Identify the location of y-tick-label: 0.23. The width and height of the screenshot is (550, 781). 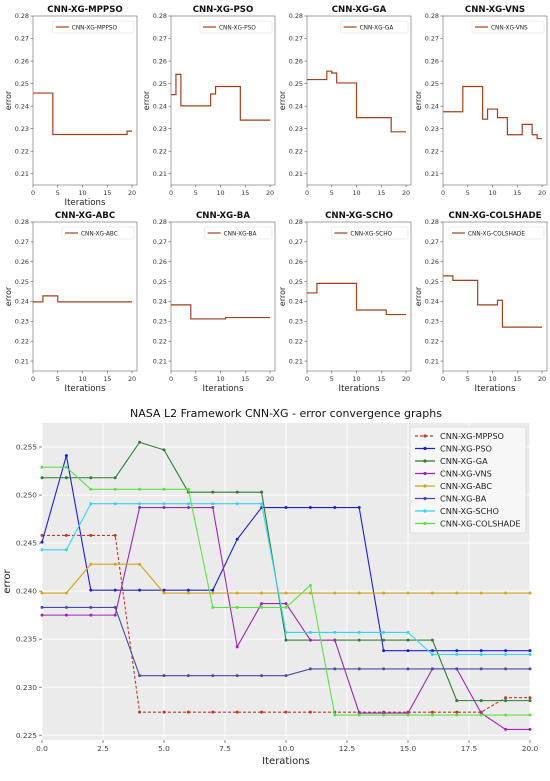
(296, 322).